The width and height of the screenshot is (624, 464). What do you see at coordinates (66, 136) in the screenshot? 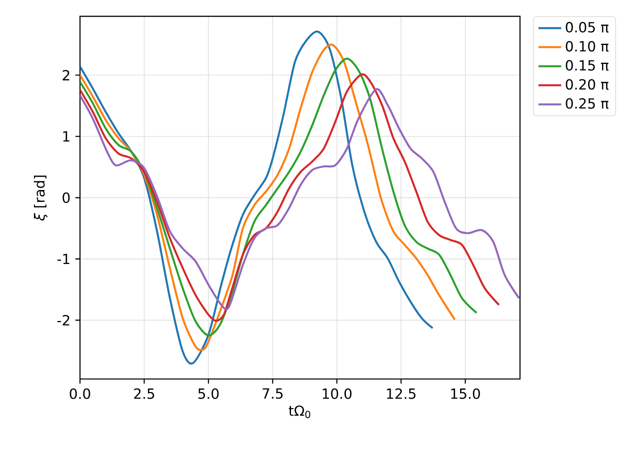
I see `y-tick-label: 1` at bounding box center [66, 136].